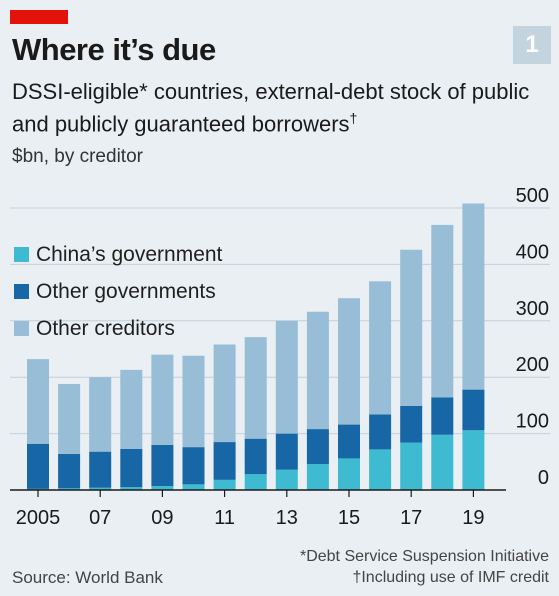 The width and height of the screenshot is (559, 596). What do you see at coordinates (353, 118) in the screenshot?
I see `chart-subtitle-footnote-mark: †` at bounding box center [353, 118].